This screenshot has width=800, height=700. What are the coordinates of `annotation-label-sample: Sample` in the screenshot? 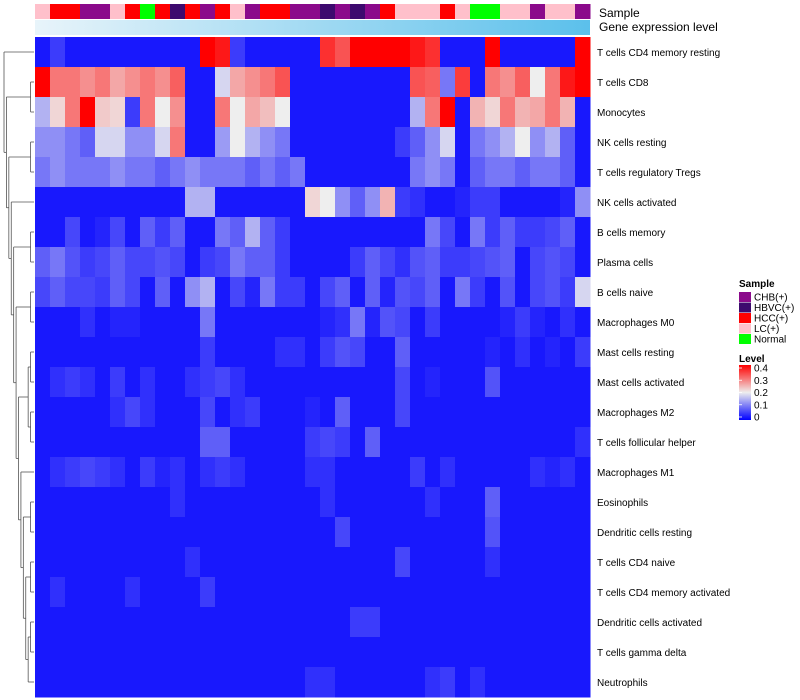 It's located at (619, 13).